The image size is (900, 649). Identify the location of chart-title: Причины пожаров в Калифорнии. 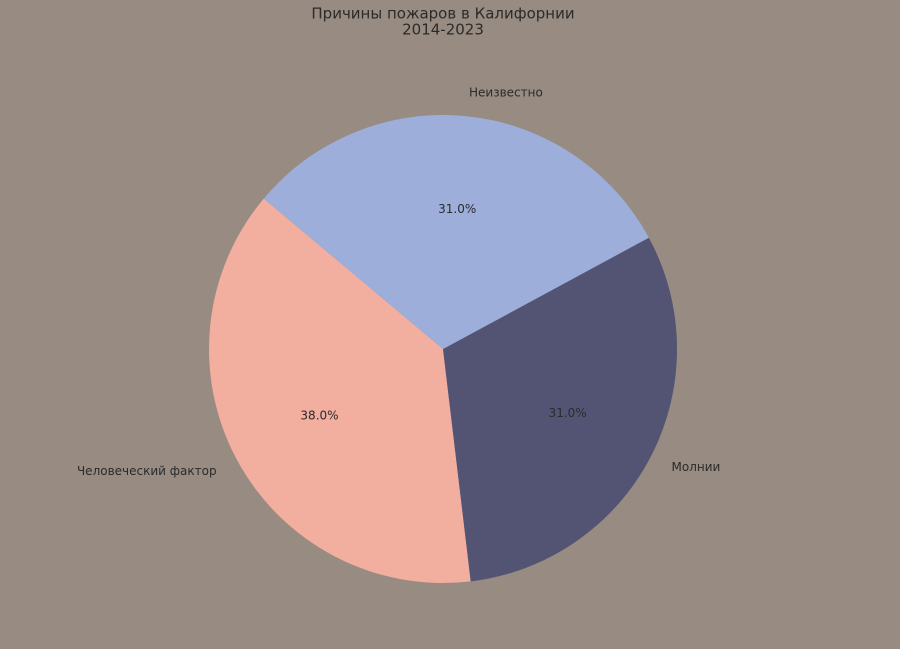
(442, 14).